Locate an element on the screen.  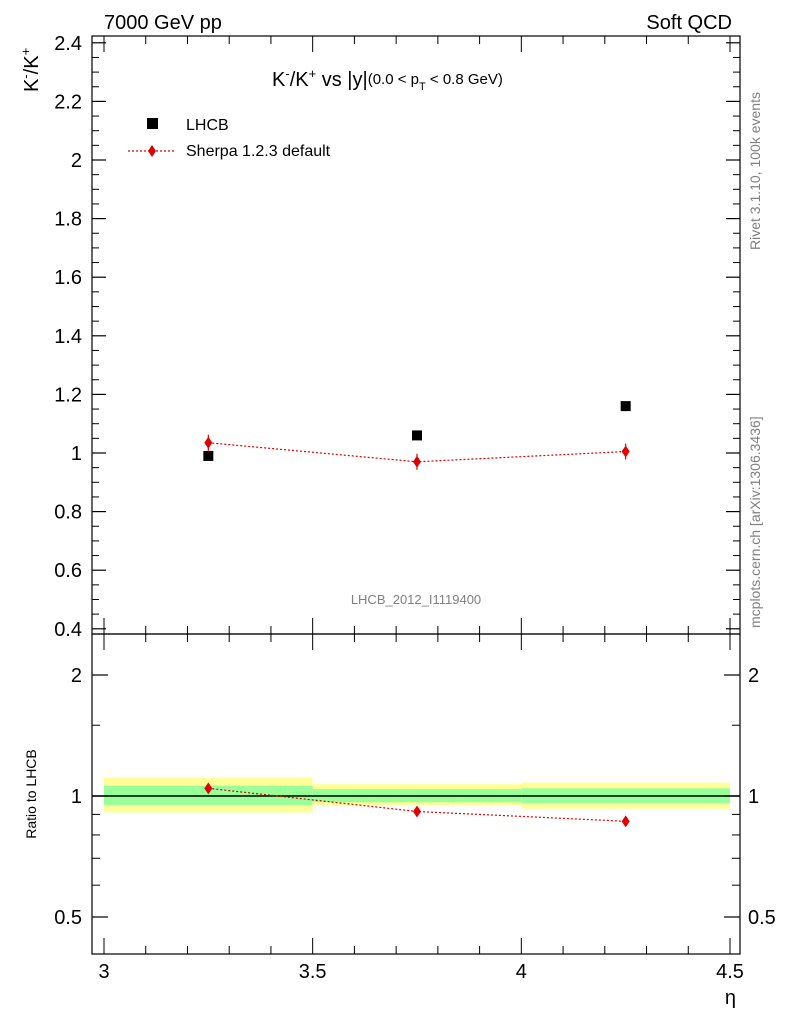
analysis-watermark: LHCB_2012_I1119400 is located at coordinates (416, 599).